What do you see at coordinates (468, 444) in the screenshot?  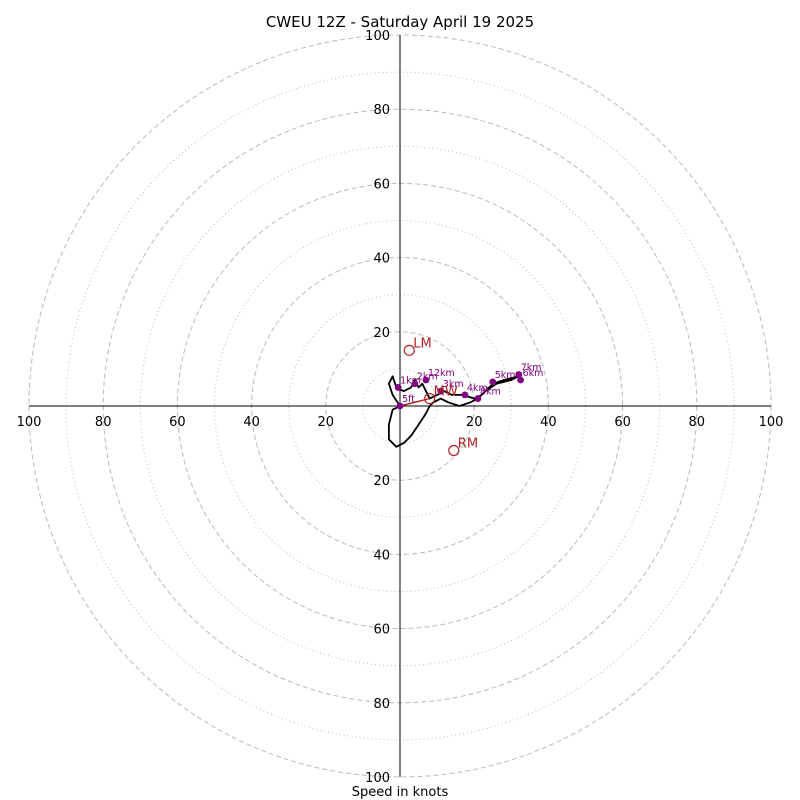 I see `storm-motion-label: RM` at bounding box center [468, 444].